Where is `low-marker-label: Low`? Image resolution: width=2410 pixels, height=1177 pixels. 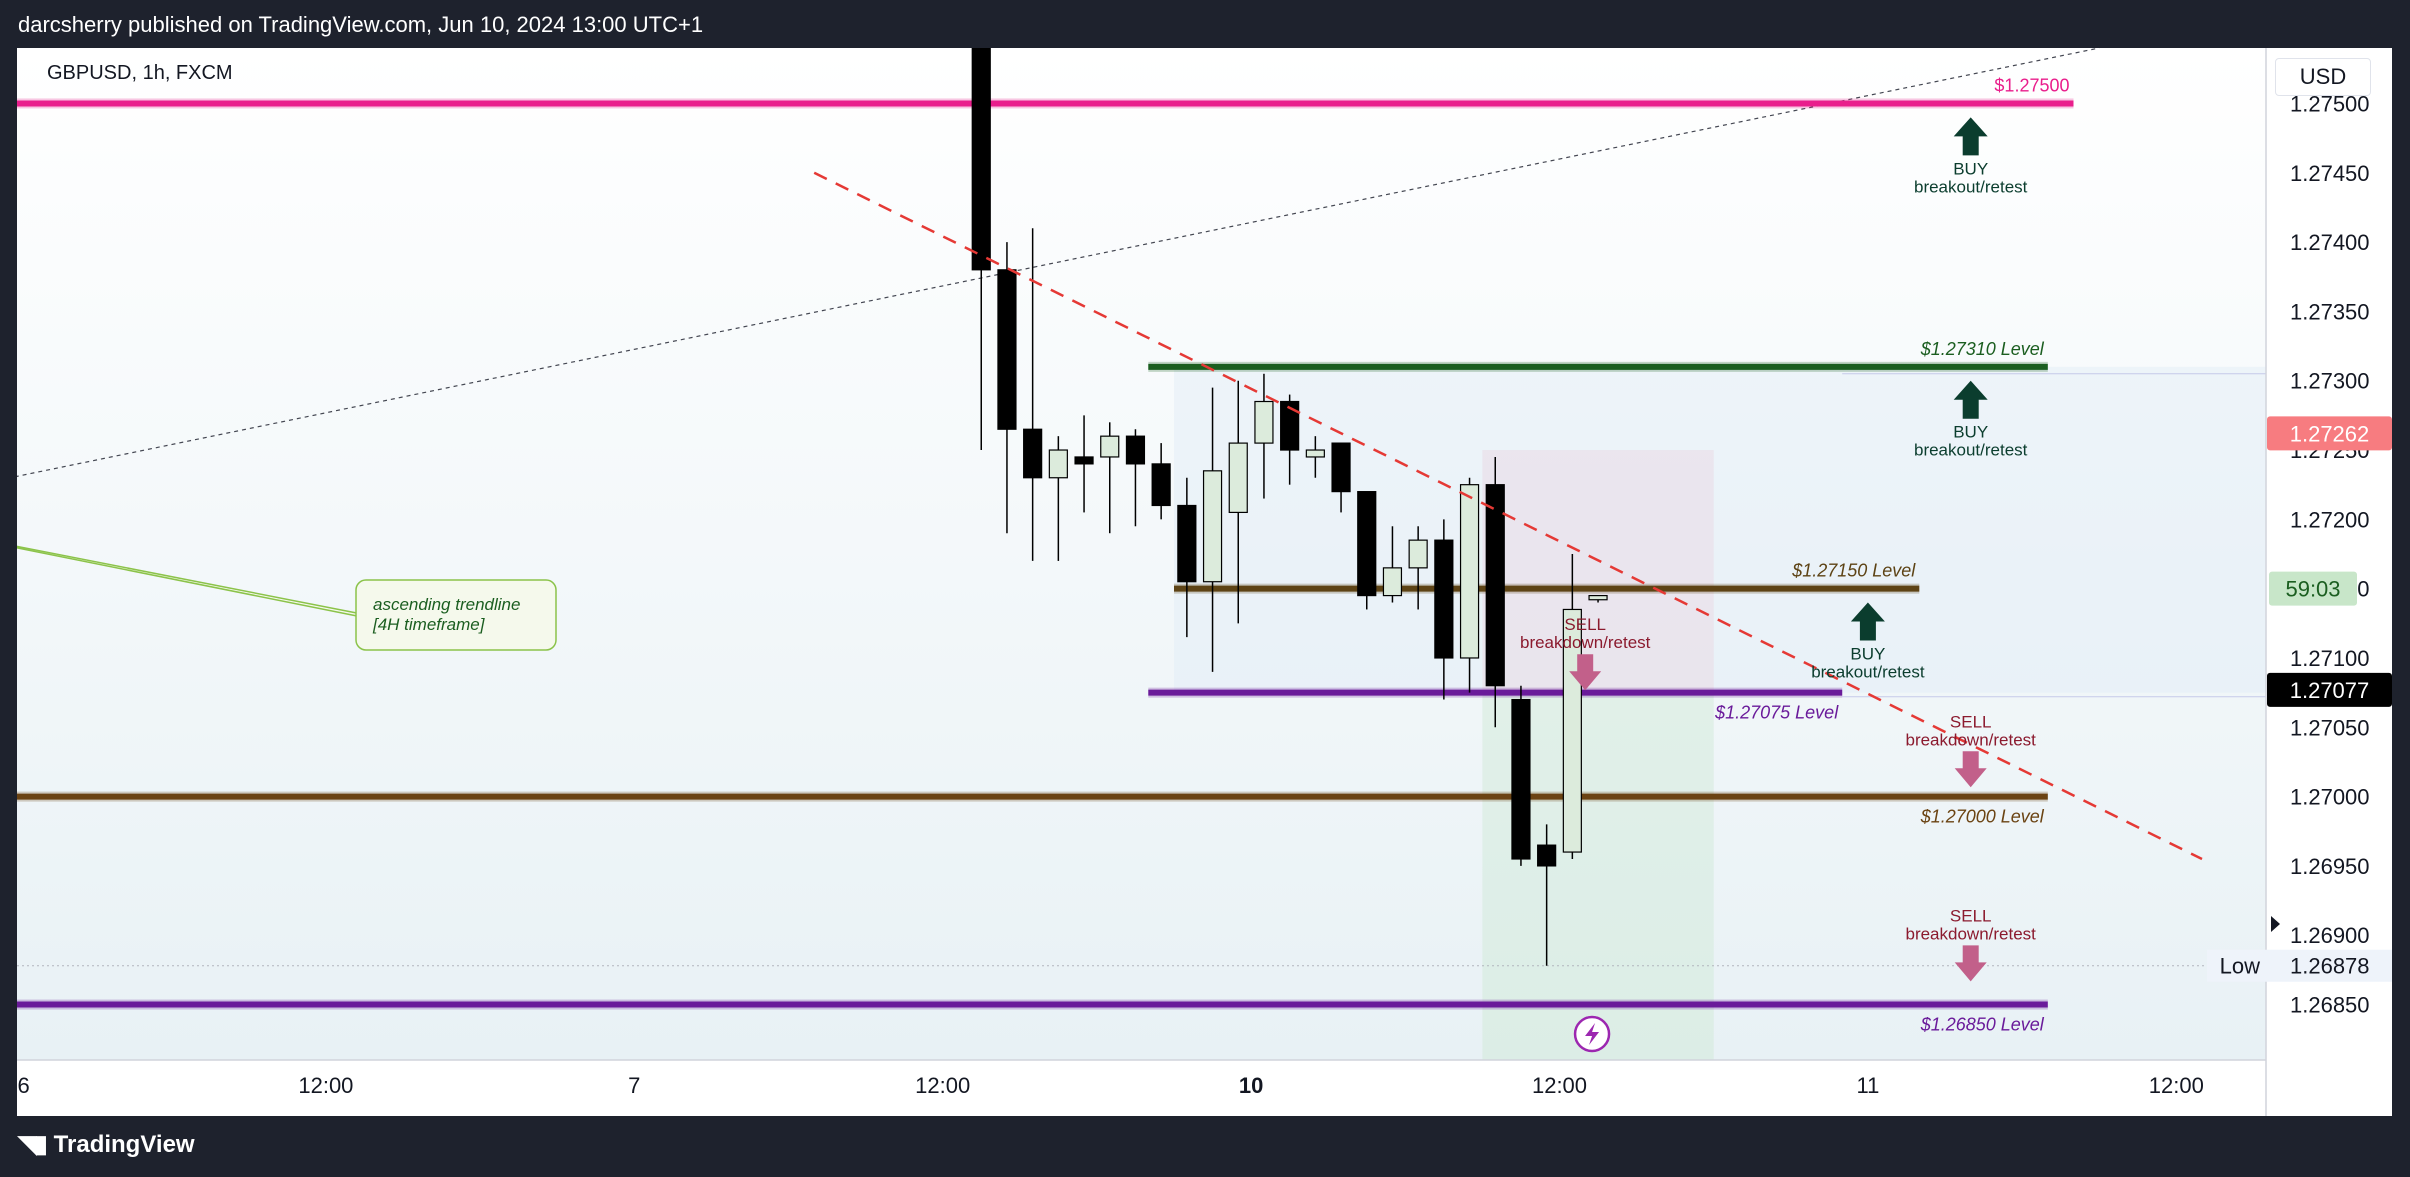 low-marker-label: Low is located at coordinates (2240, 966).